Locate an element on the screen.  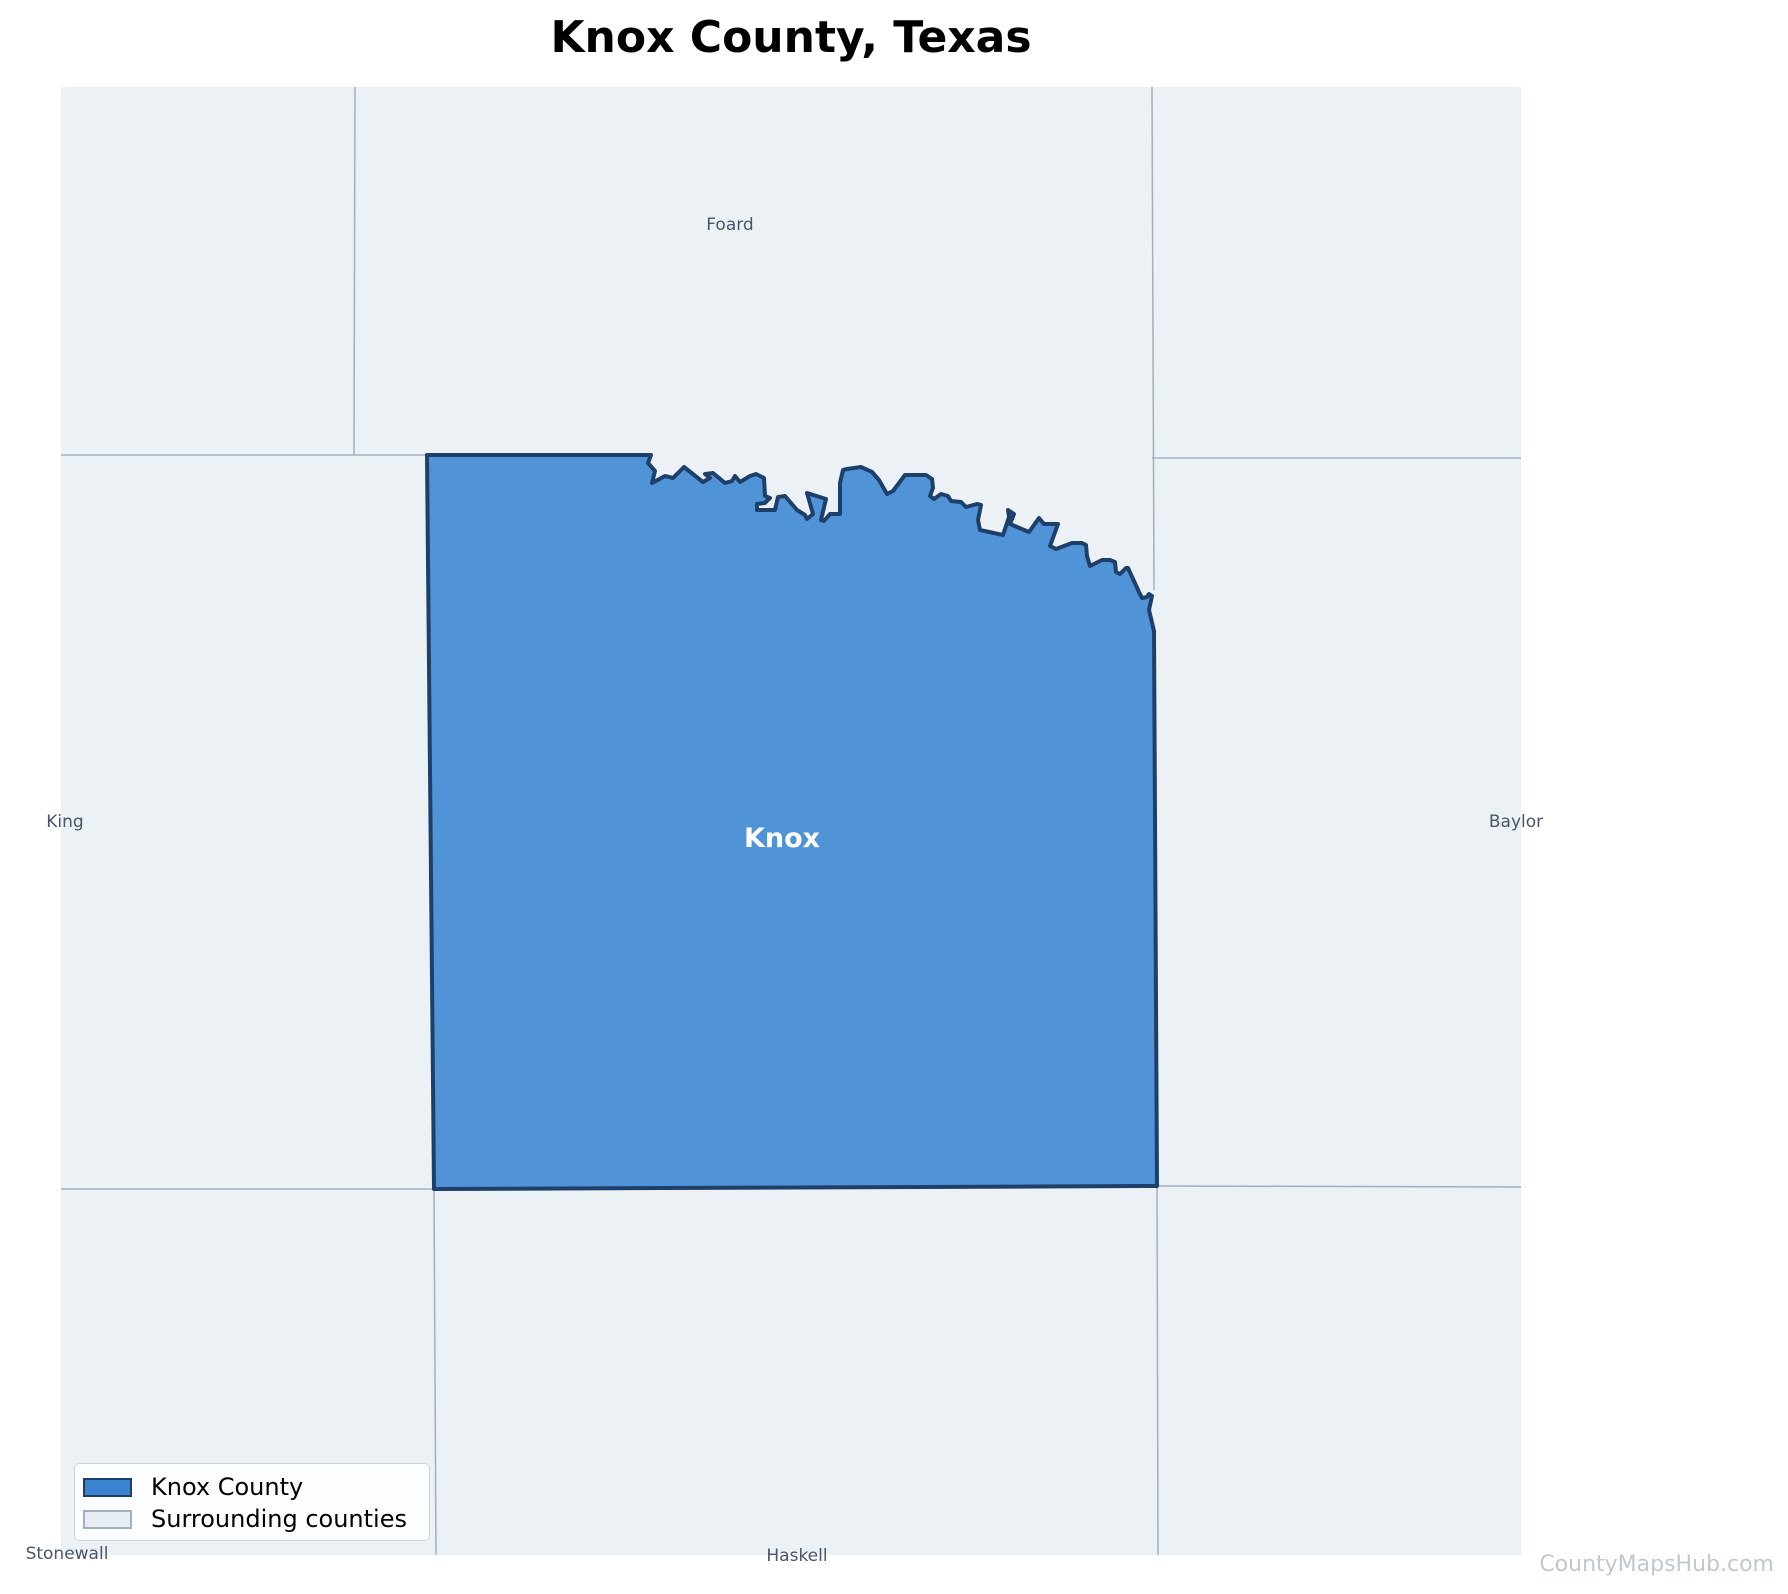
legend: Knox County Surrounding counties is located at coordinates (252, 1502).